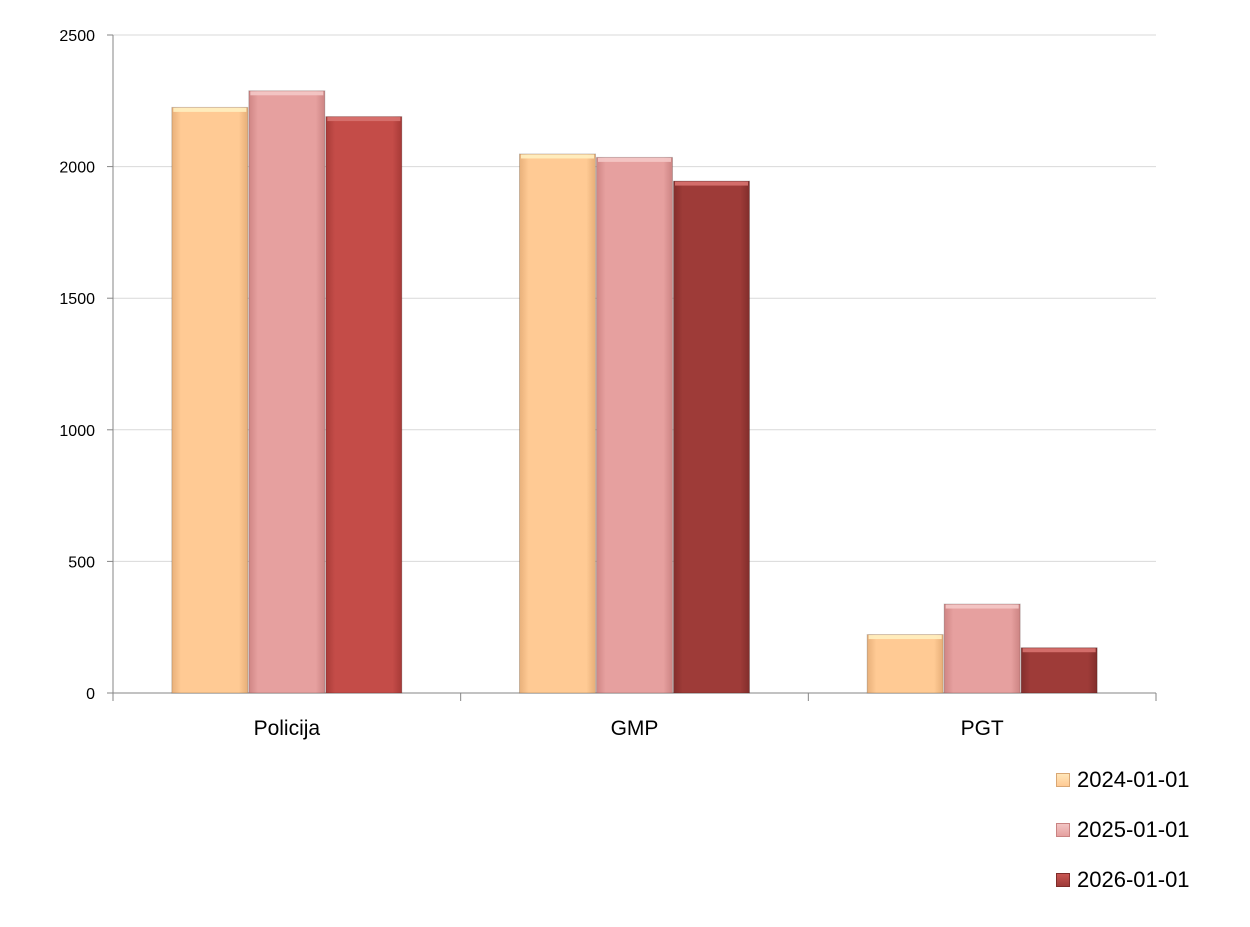 The height and width of the screenshot is (927, 1250). Describe the element at coordinates (90, 694) in the screenshot. I see `y-tick-label: 0` at that location.